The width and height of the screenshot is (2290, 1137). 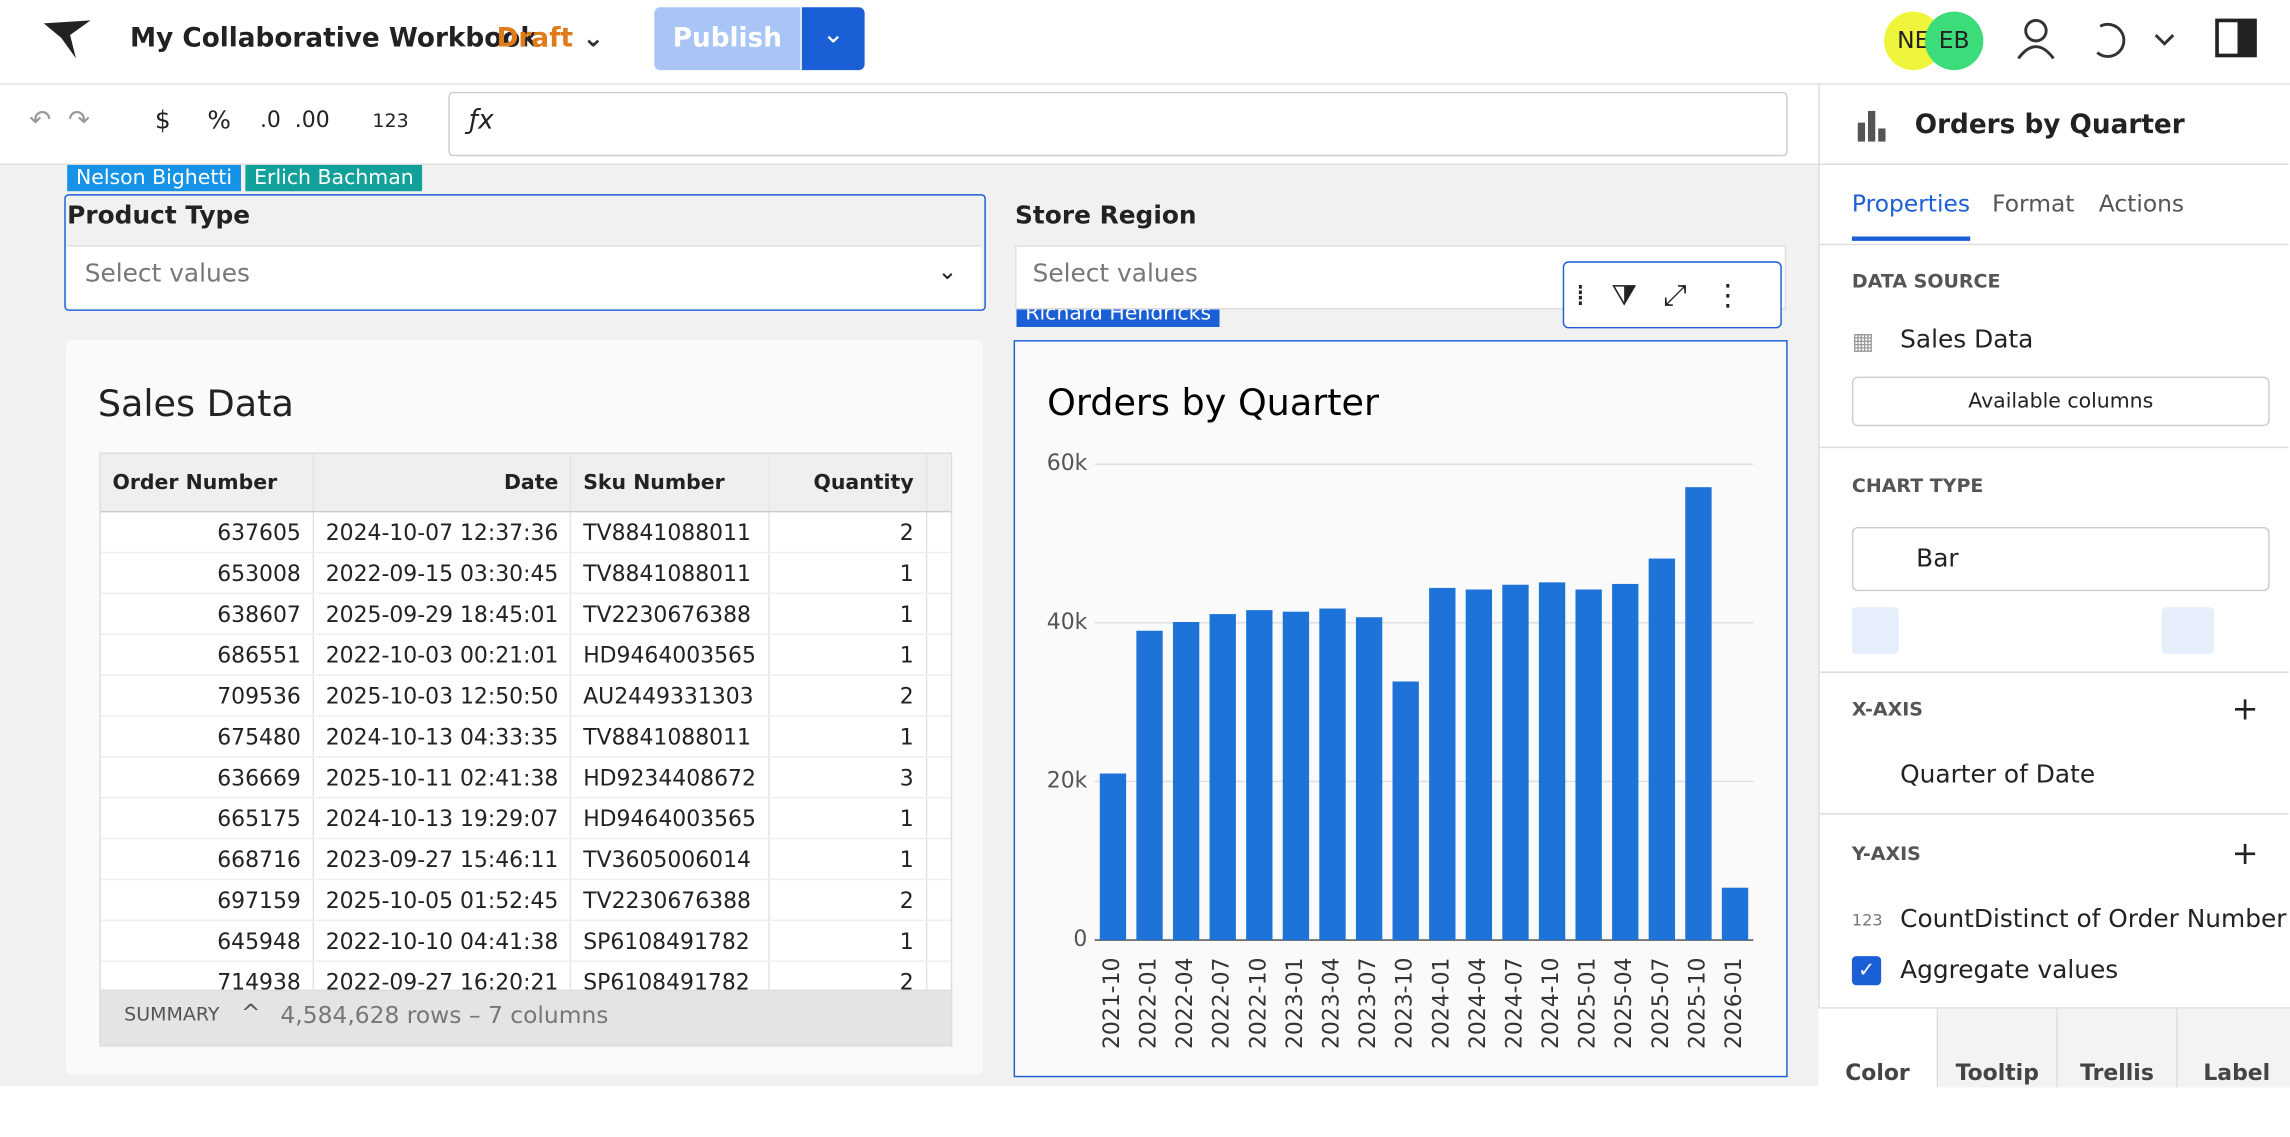 What do you see at coordinates (1998, 1048) in the screenshot?
I see `bottom-tab: Tooltip` at bounding box center [1998, 1048].